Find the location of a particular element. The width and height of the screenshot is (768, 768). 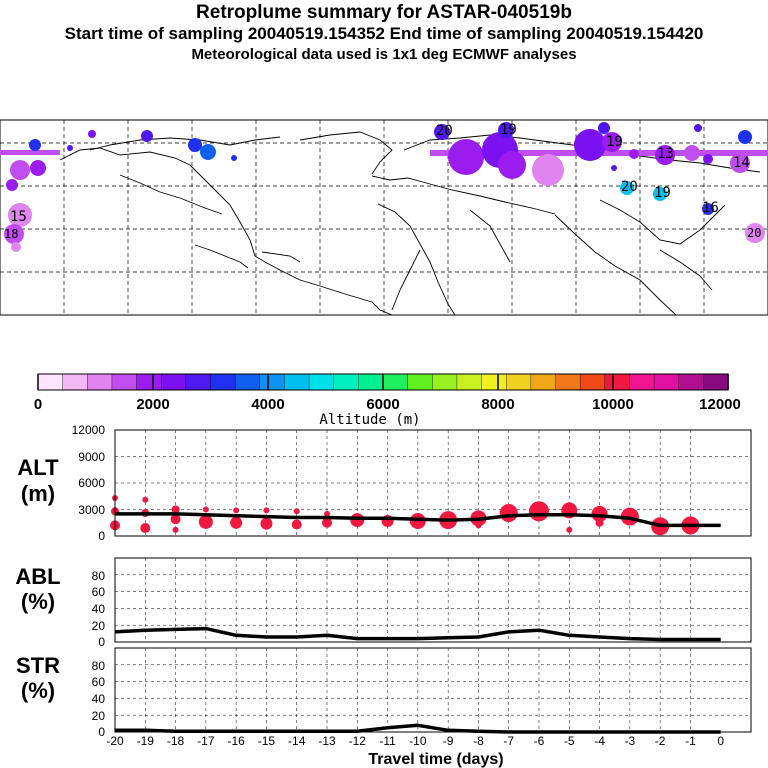

map-day-label: 19 is located at coordinates (662, 193).